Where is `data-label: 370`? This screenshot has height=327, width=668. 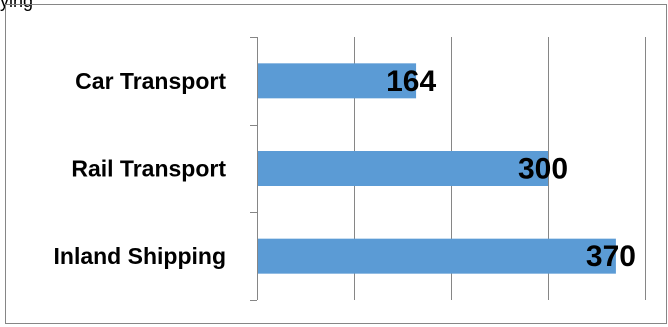
data-label: 370 is located at coordinates (611, 256).